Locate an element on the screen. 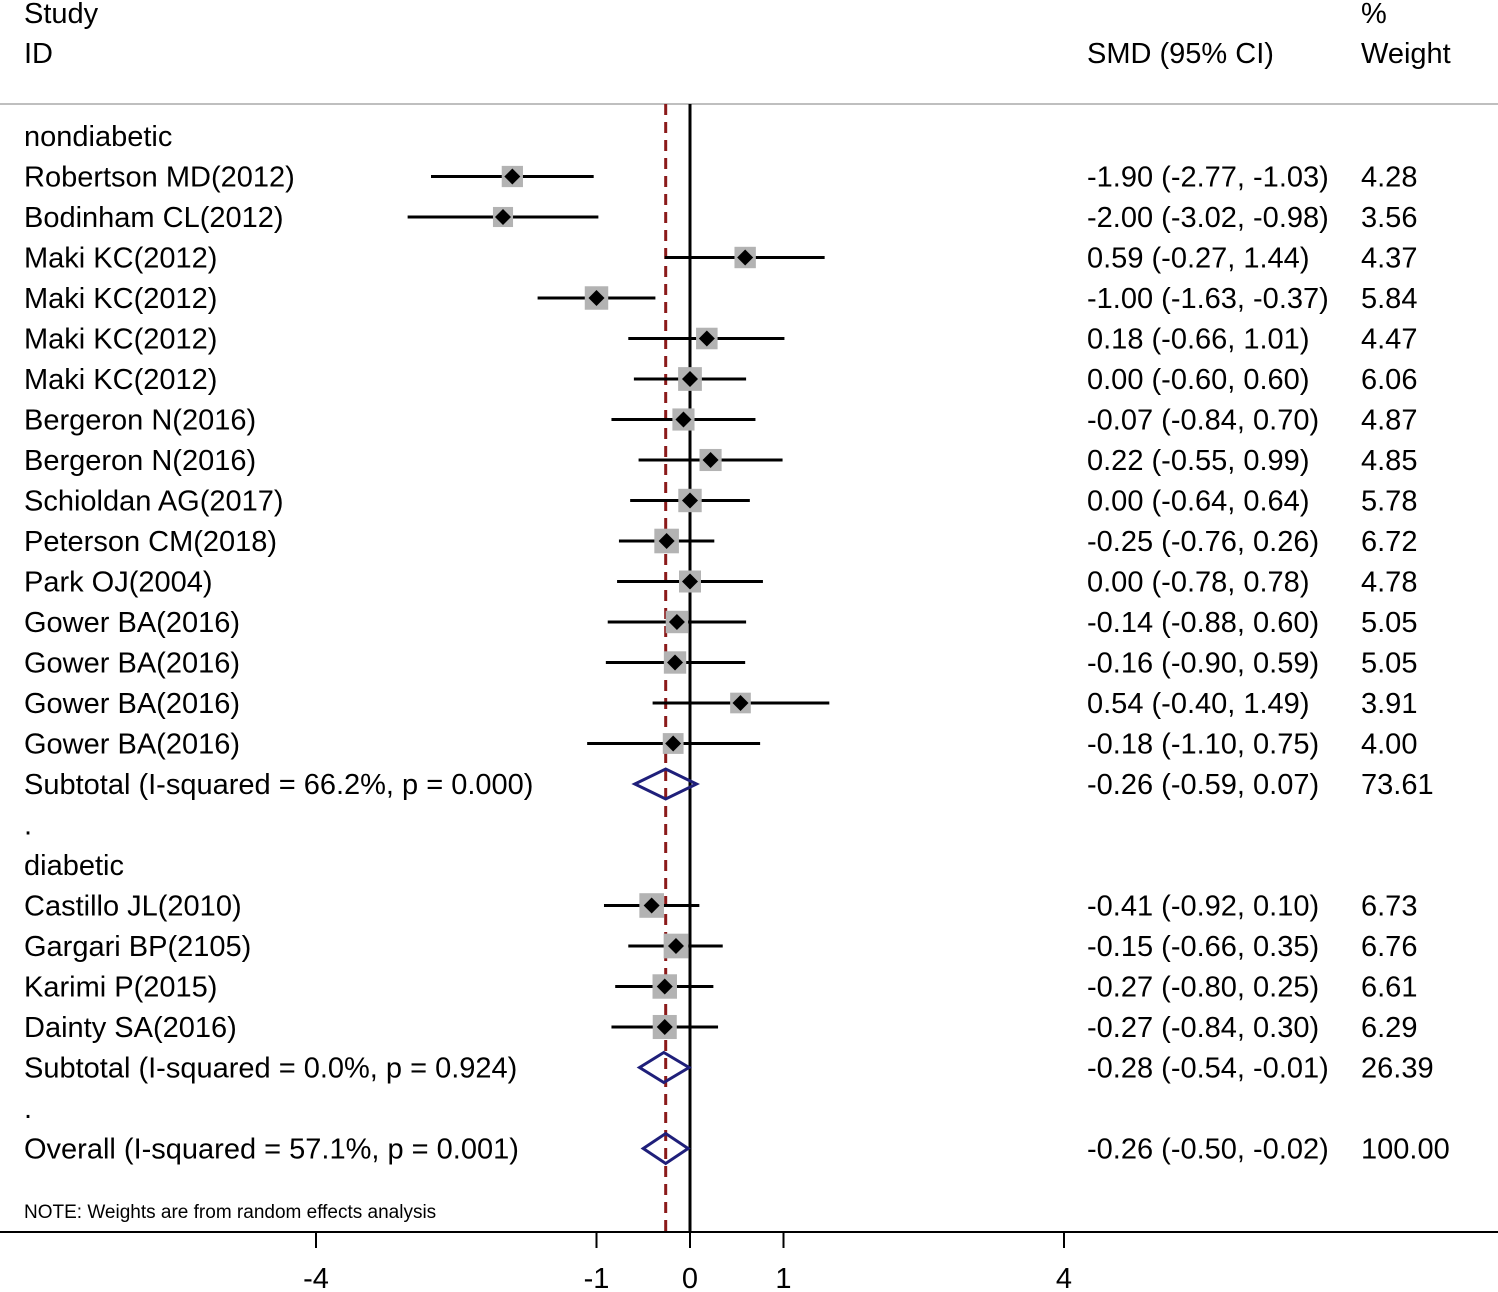  study-ci: -1.90 (-2.77, -1.03) is located at coordinates (1208, 178).